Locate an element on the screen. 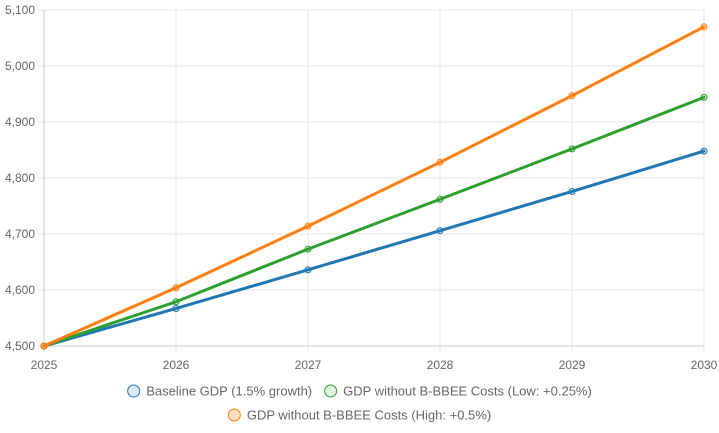  x-tick-label: 2030 is located at coordinates (704, 365).